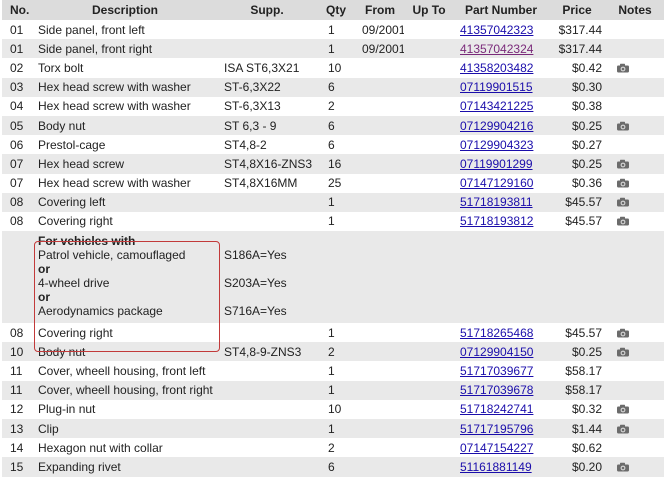  What do you see at coordinates (17, 467) in the screenshot?
I see `cell-no: 15` at bounding box center [17, 467].